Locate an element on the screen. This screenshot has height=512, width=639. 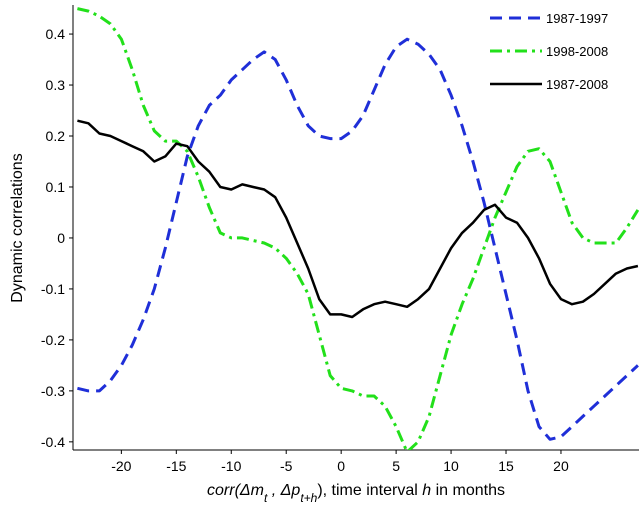
x-tick-label: 0 is located at coordinates (341, 466).